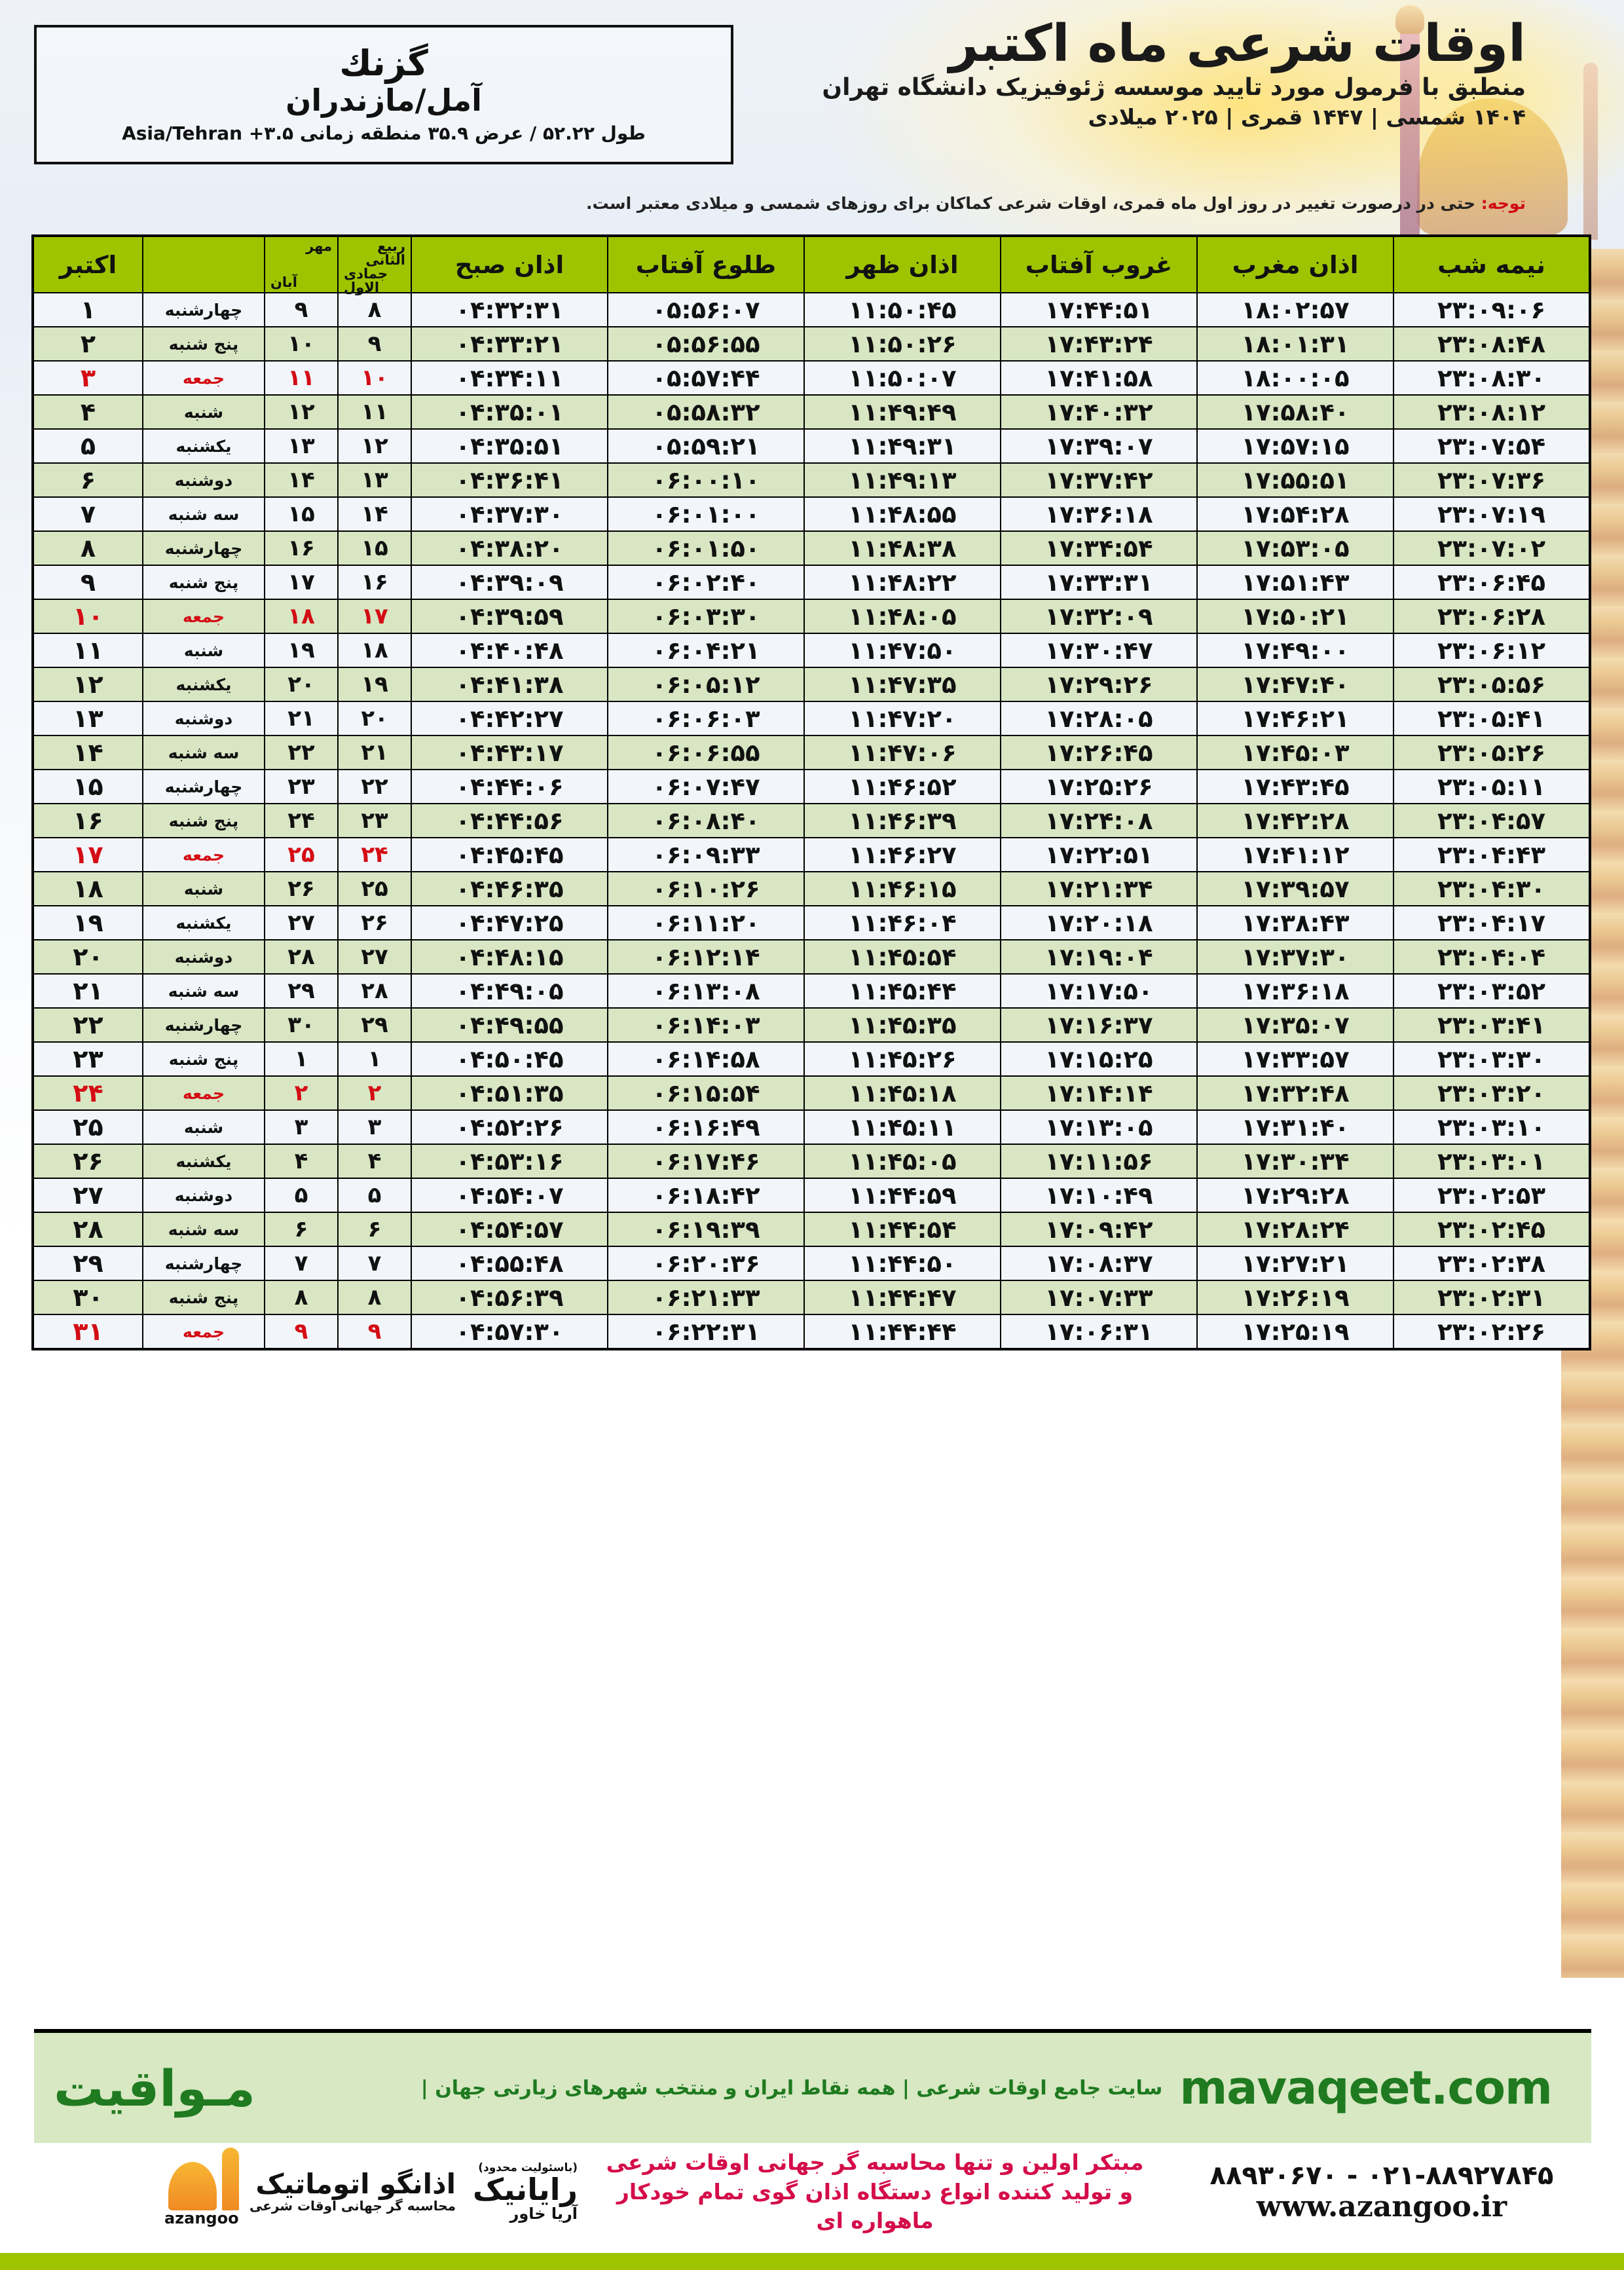  I want to click on cell-maghrib: ۱۷:۵۰:۲۱, so click(1295, 616).